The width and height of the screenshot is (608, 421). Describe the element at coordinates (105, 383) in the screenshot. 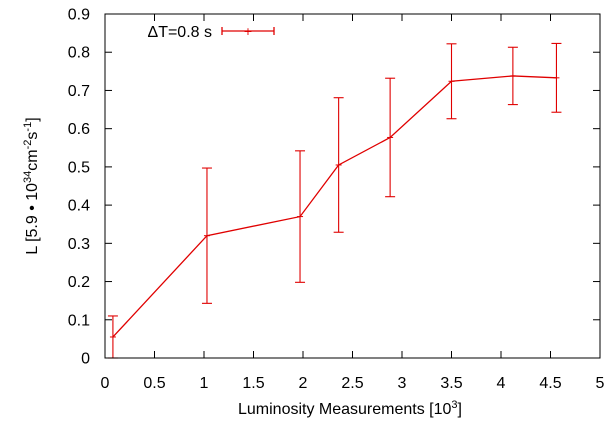

I see `x-tick-label: 0` at that location.